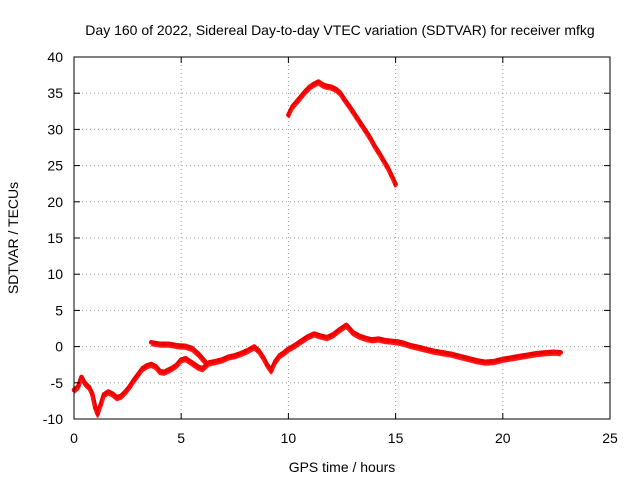 The image size is (640, 480). Describe the element at coordinates (74, 438) in the screenshot. I see `x-tick-label: 0` at that location.